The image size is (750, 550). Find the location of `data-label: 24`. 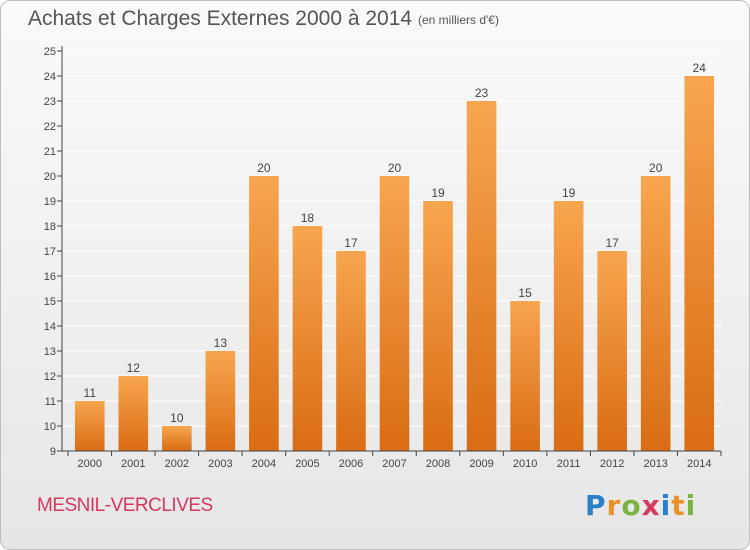

data-label: 24 is located at coordinates (700, 68).